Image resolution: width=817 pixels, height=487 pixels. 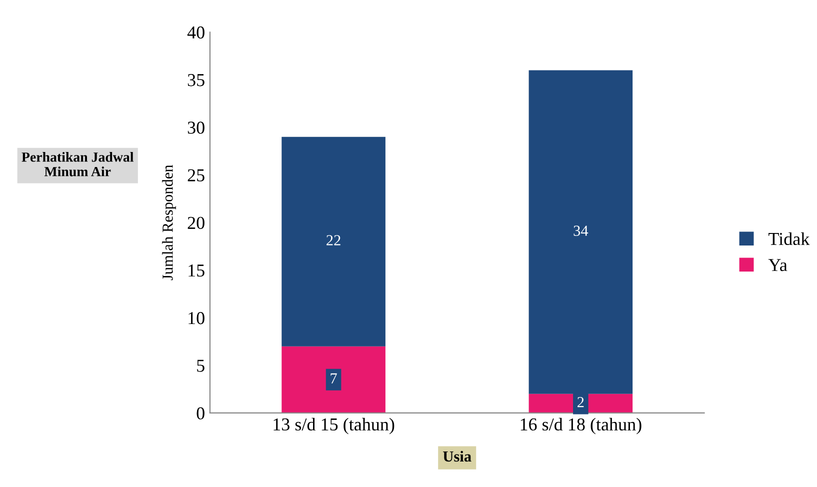 I want to click on y-tick-label: 35, so click(x=196, y=80).